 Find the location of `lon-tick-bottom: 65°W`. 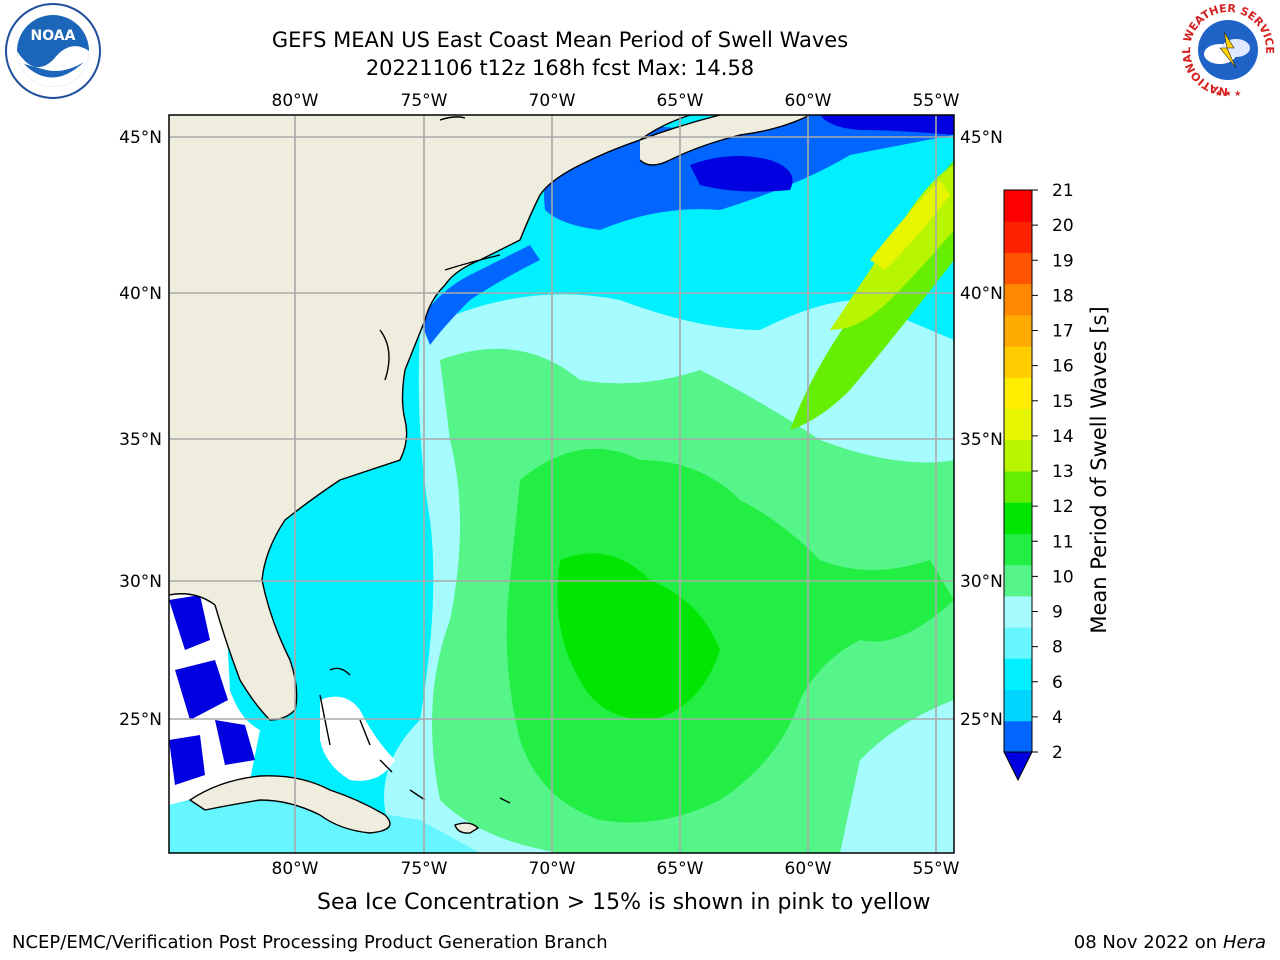

lon-tick-bottom: 65°W is located at coordinates (680, 869).